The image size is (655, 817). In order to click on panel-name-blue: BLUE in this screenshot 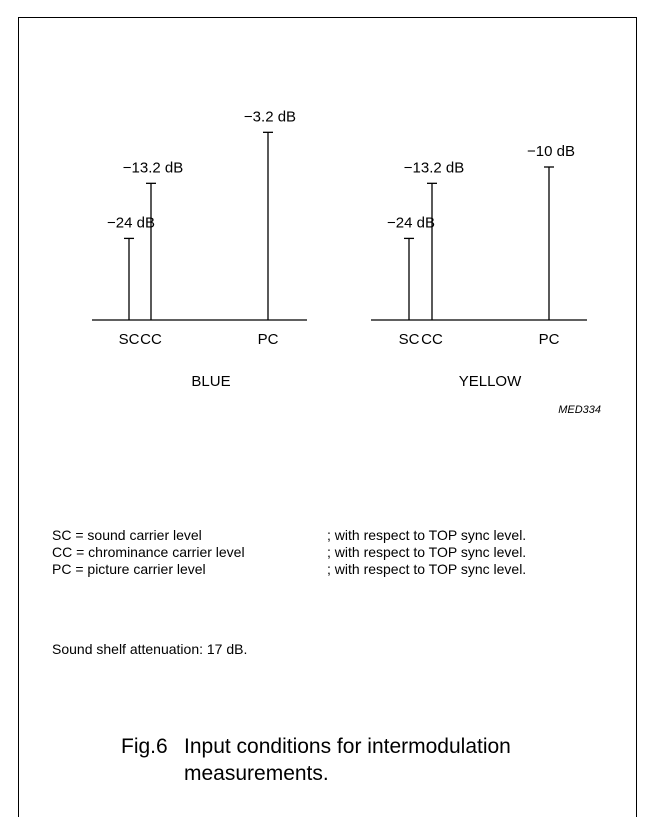, I will do `click(210, 381)`.